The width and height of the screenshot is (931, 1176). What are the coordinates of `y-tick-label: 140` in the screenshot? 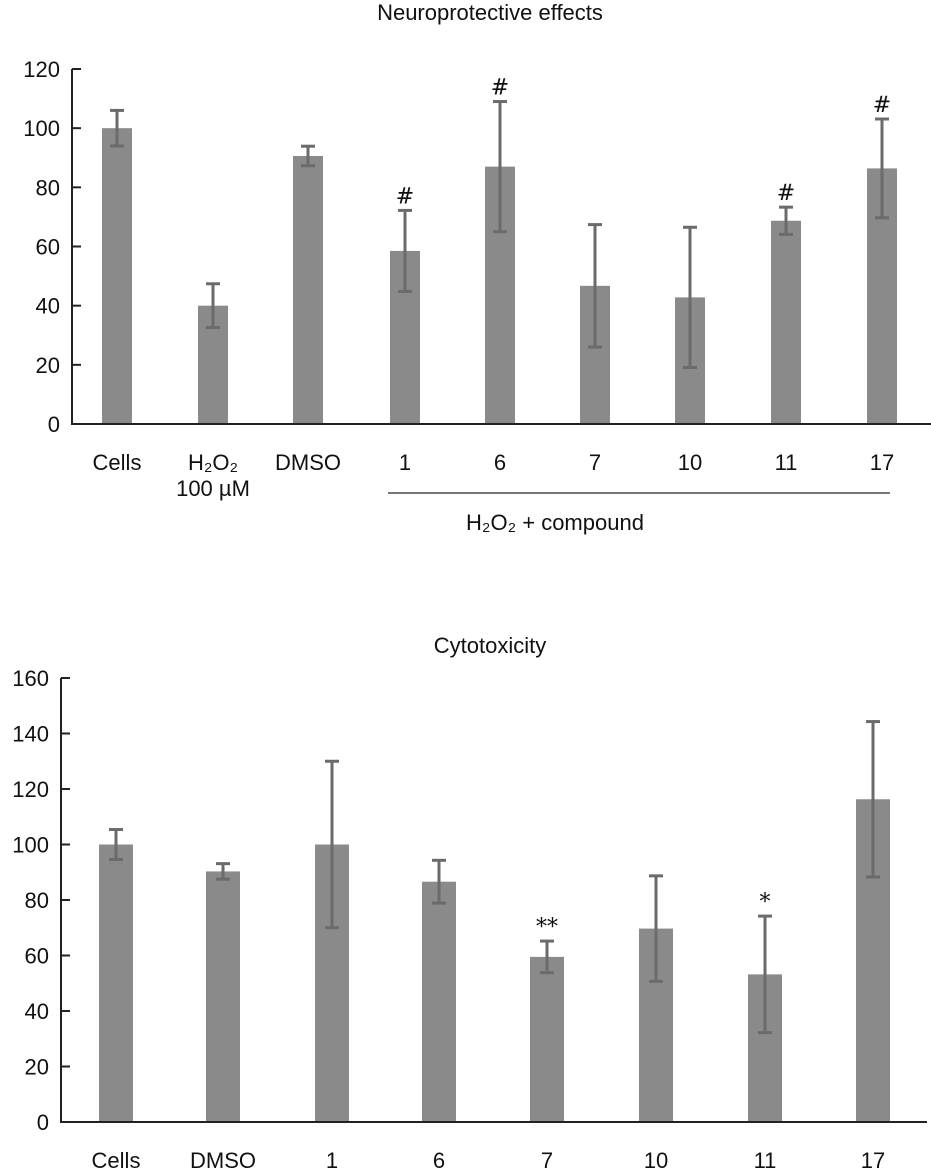 It's located at (30, 734).